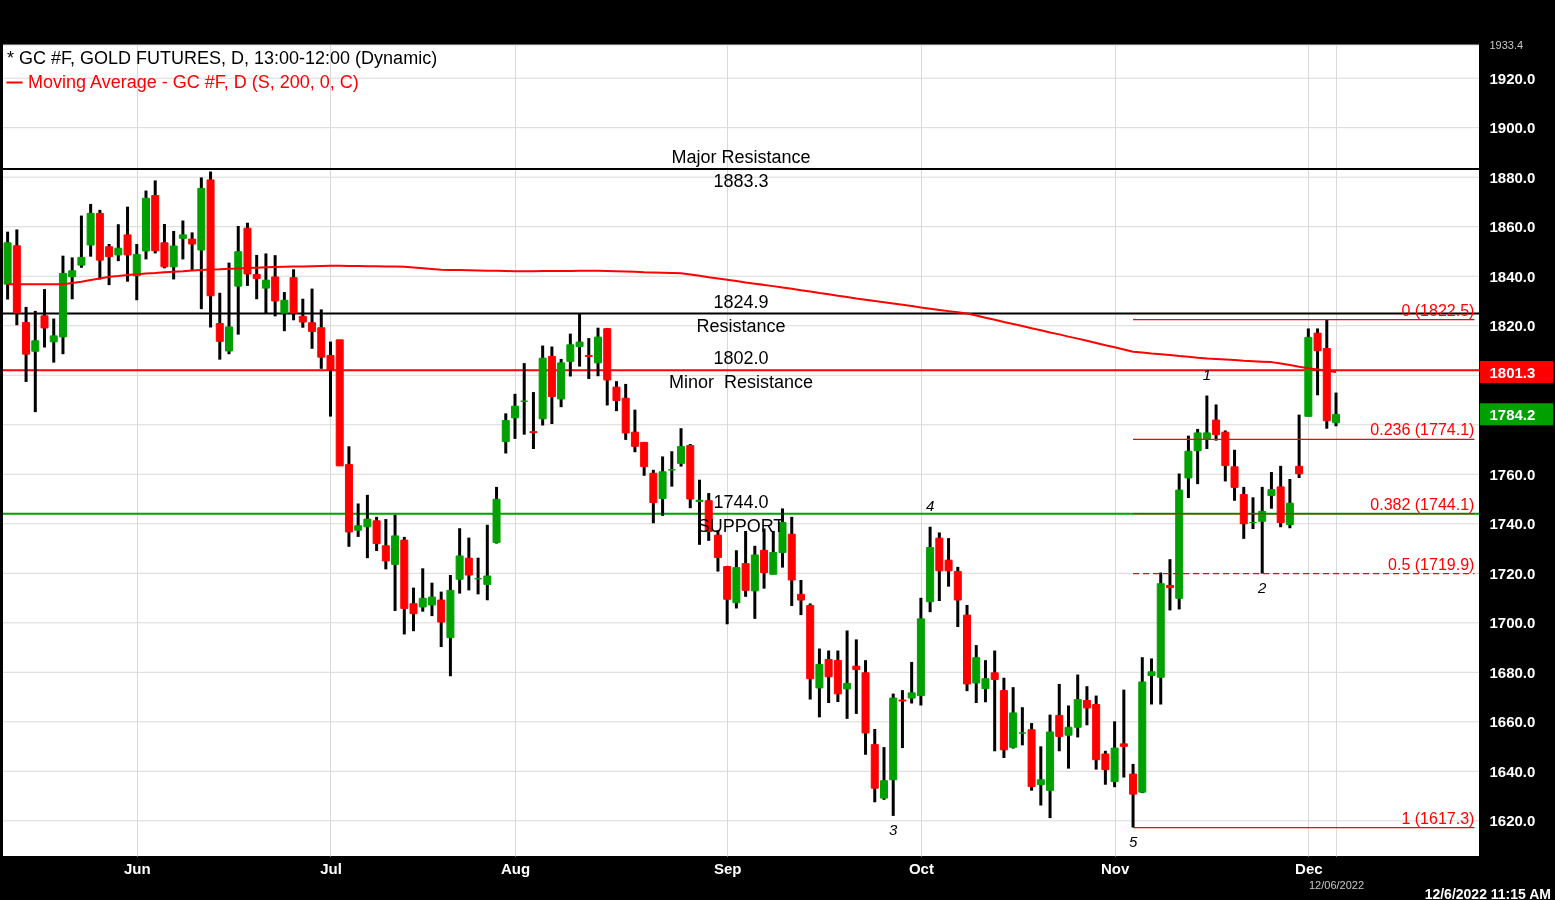 This screenshot has width=1555, height=900. I want to click on x-tick-label: Jul, so click(331, 868).